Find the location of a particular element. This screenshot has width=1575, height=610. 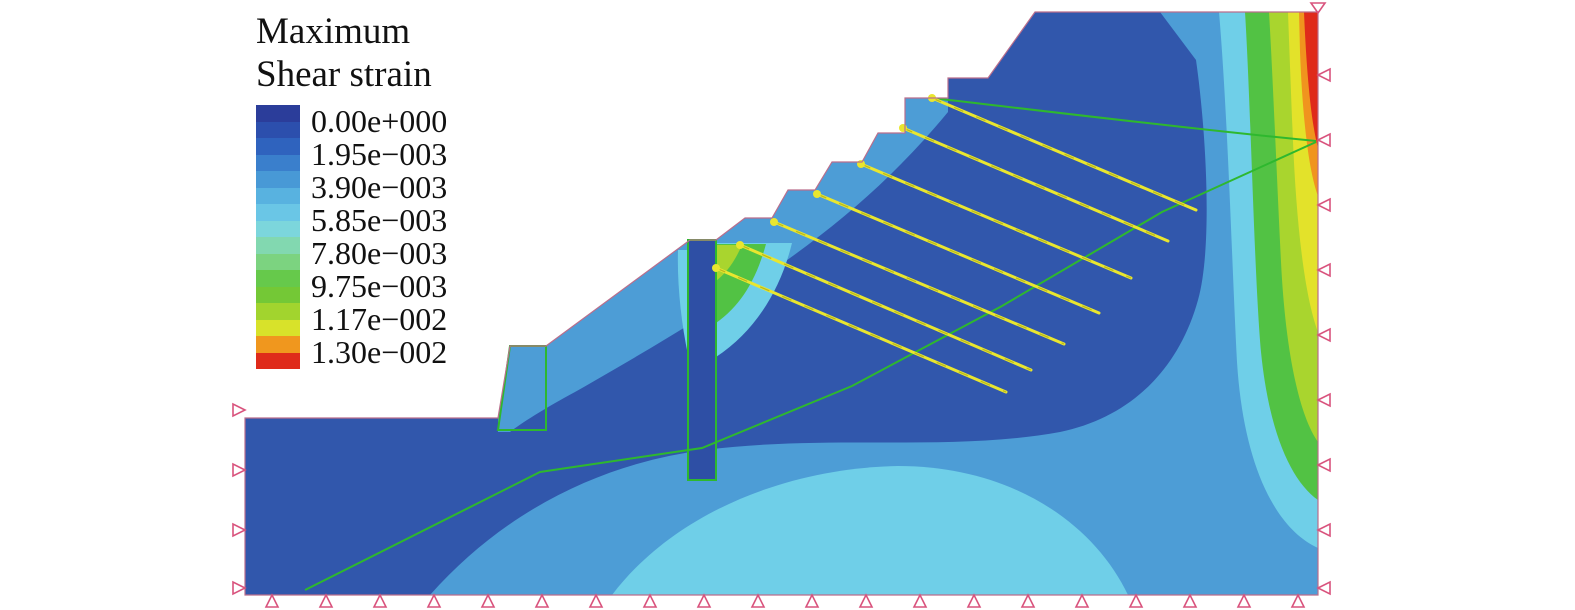

legend-row: 1.95e−003 is located at coordinates (352, 154).